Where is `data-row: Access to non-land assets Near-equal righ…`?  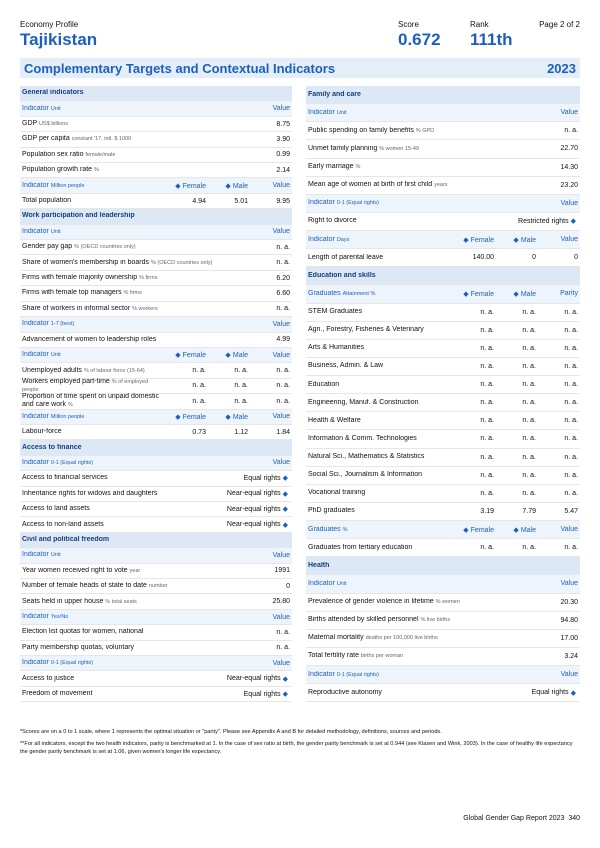 data-row: Access to non-land assets Near-equal righ… is located at coordinates (156, 525).